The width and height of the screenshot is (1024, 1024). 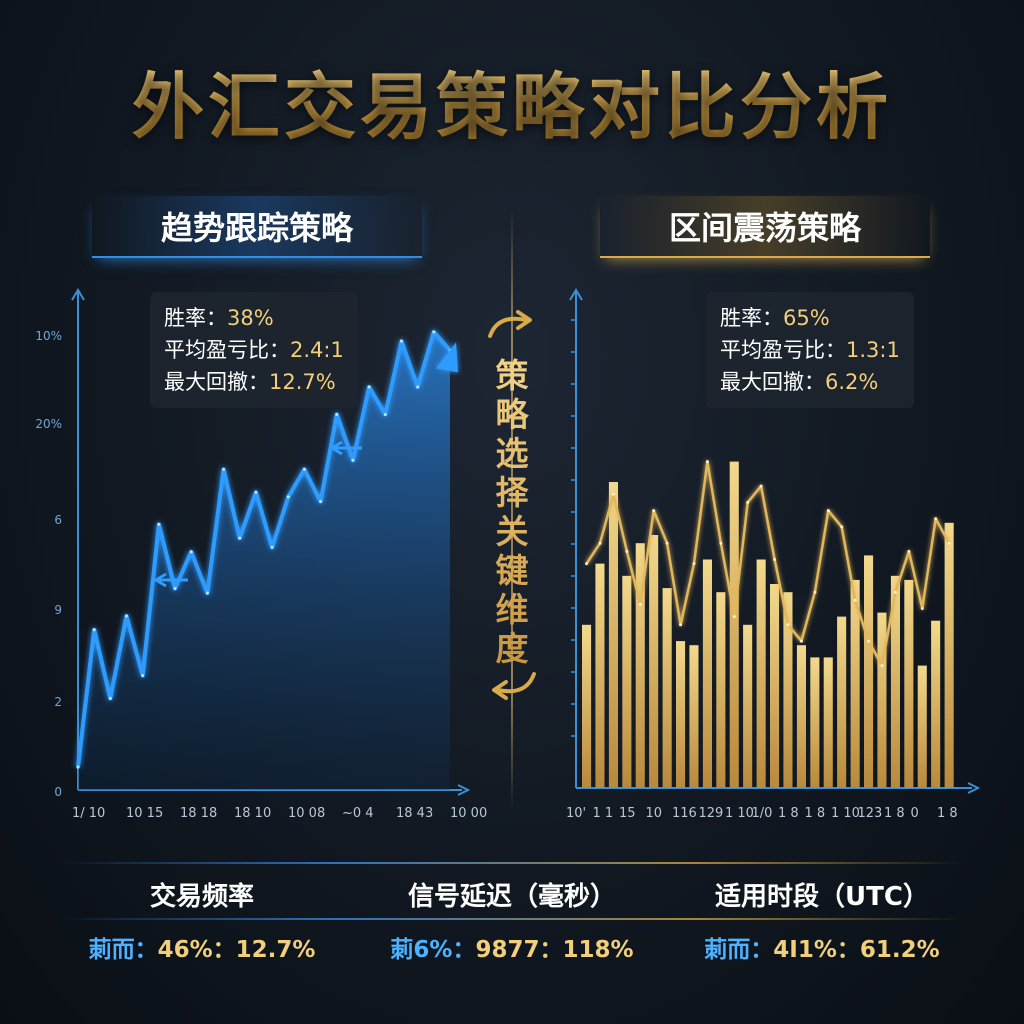 I want to click on stat-value: 38%, so click(x=250, y=318).